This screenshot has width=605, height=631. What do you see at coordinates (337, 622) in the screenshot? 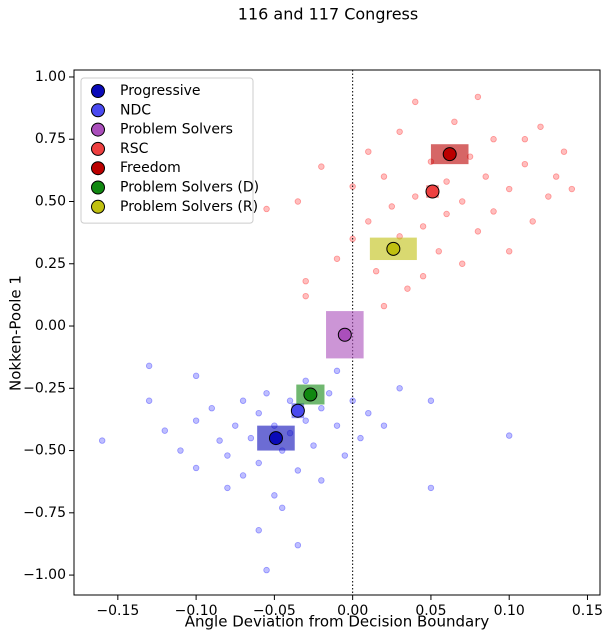
I see `x-axis-label: Angle Deviation from Decision Boundary` at bounding box center [337, 622].